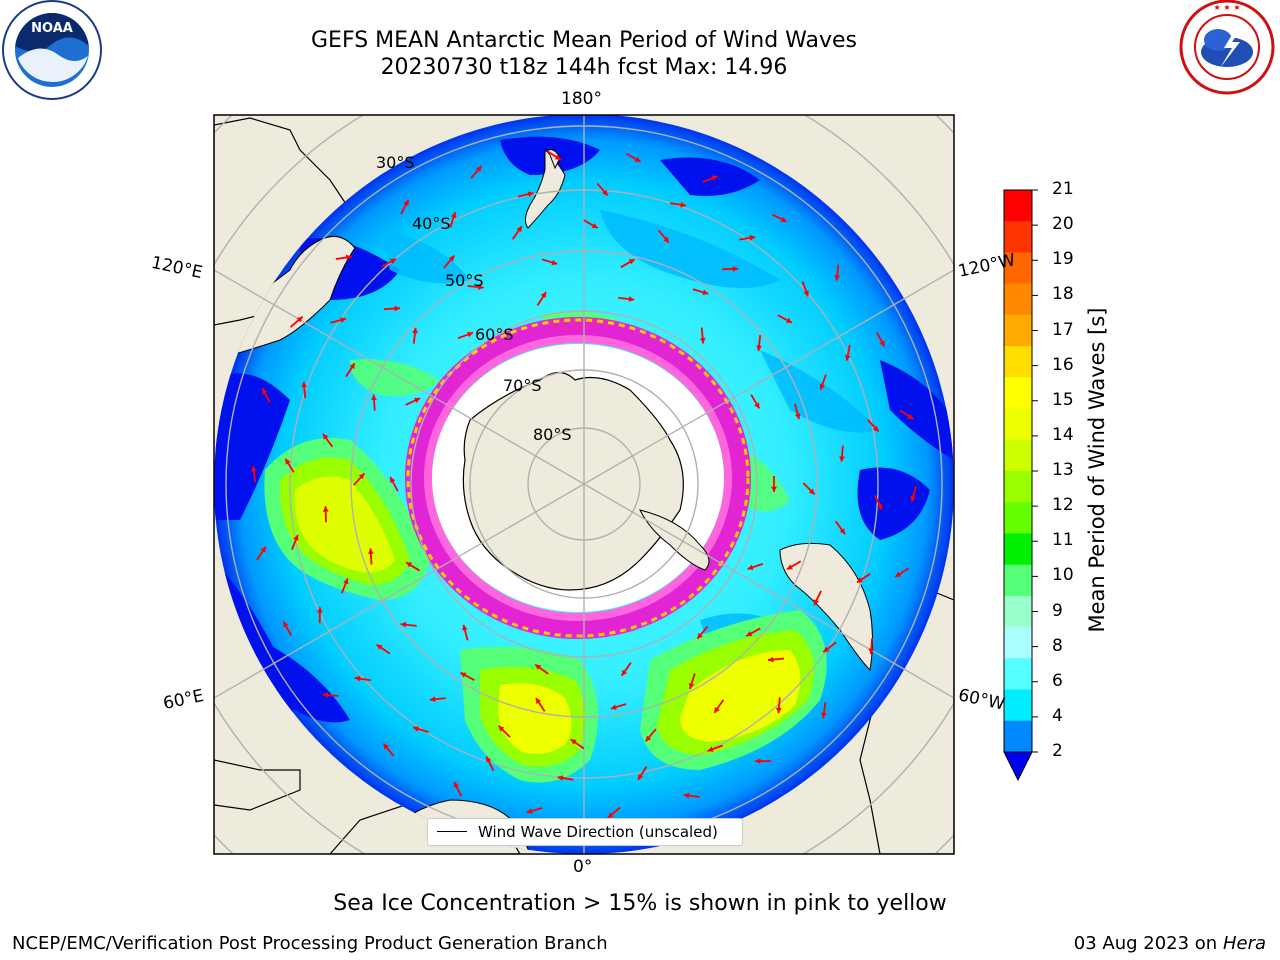 The height and width of the screenshot is (960, 1280). What do you see at coordinates (733, 690) in the screenshot?
I see `wave-patch-southeast` at bounding box center [733, 690].